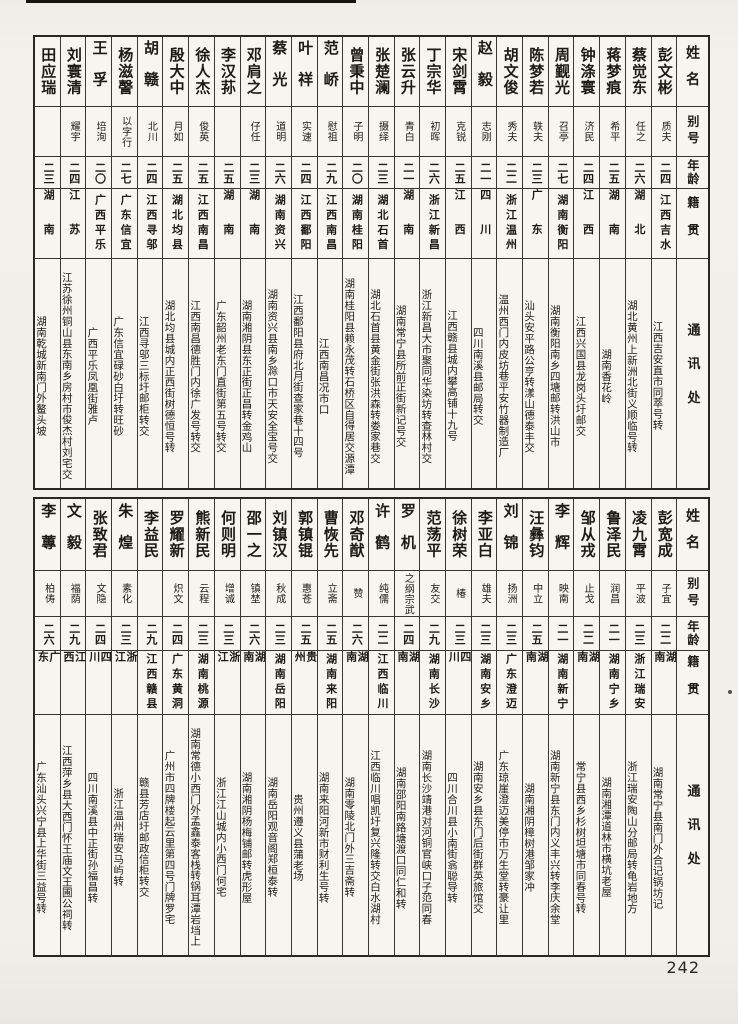 The height and width of the screenshot is (1024, 738). Describe the element at coordinates (349, 837) in the screenshot. I see `person-address: 湖南零陵北门外三吉斋转` at that location.